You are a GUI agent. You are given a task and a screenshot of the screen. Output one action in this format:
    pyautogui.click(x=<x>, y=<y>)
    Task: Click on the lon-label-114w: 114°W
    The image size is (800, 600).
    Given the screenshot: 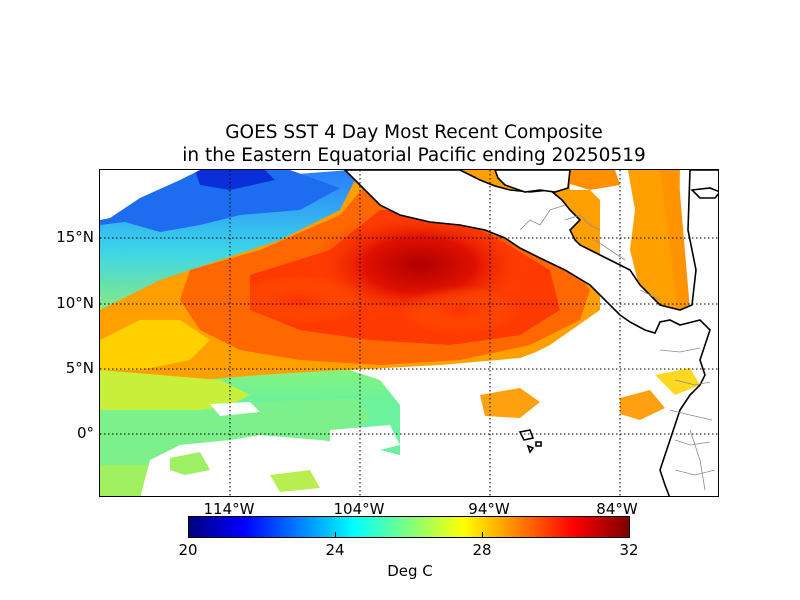 What is the action you would take?
    pyautogui.click(x=229, y=509)
    